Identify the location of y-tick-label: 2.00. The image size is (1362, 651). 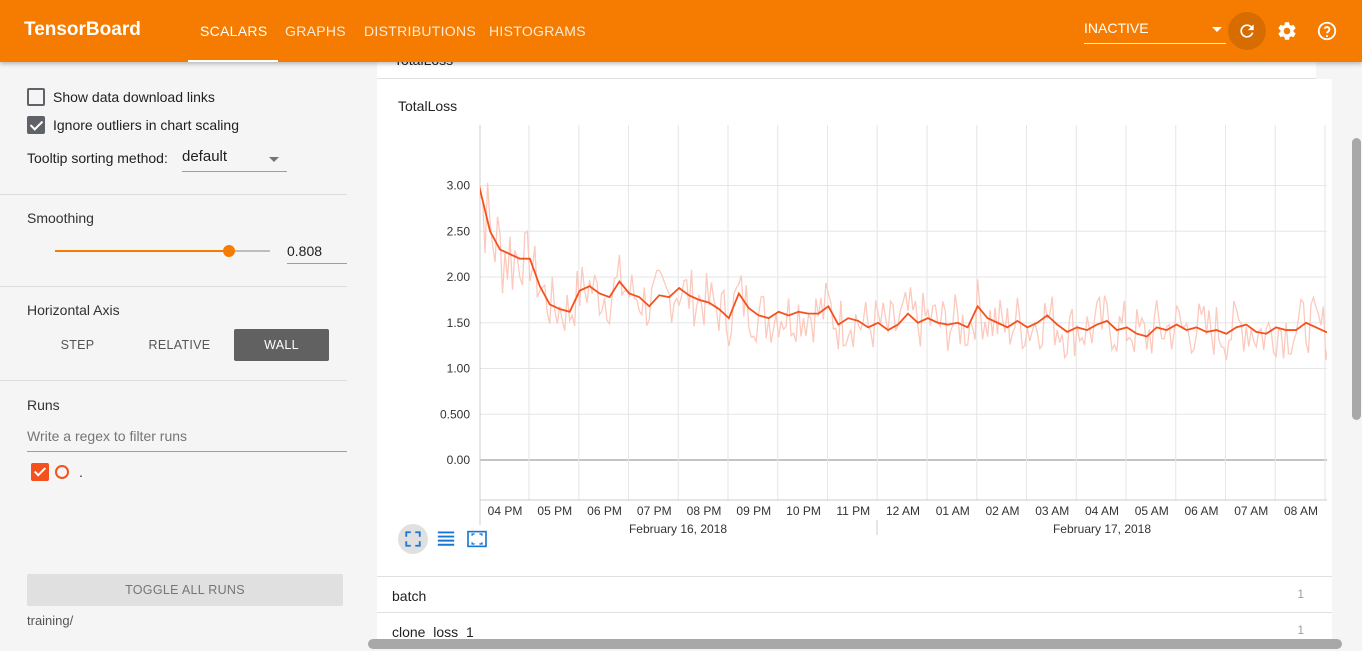
(459, 277).